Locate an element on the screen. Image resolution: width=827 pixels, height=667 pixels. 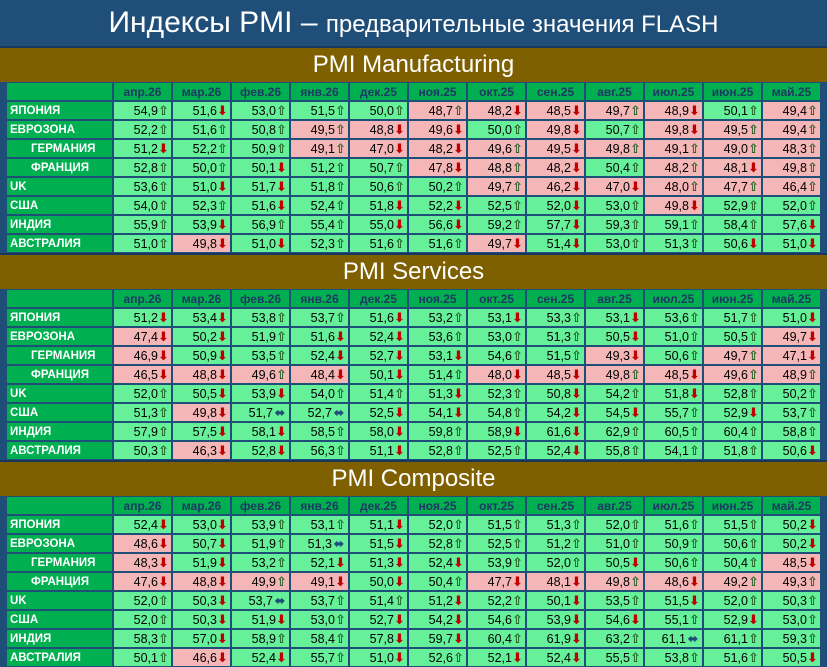
value-cell: 57,5⬇ is located at coordinates (201, 431).